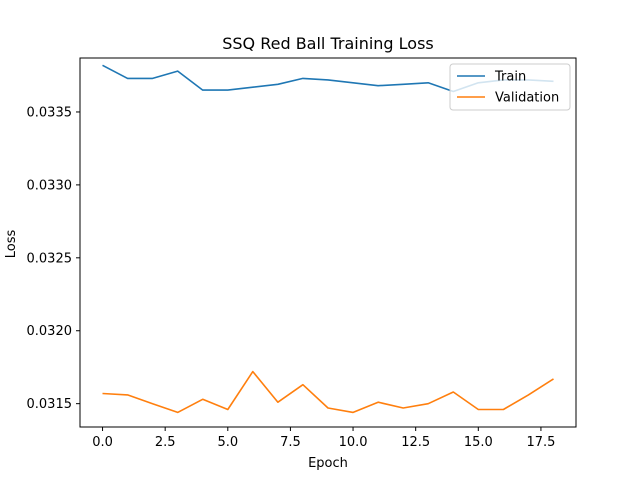  Describe the element at coordinates (415, 442) in the screenshot. I see `x-tick-label: 12.5` at that location.